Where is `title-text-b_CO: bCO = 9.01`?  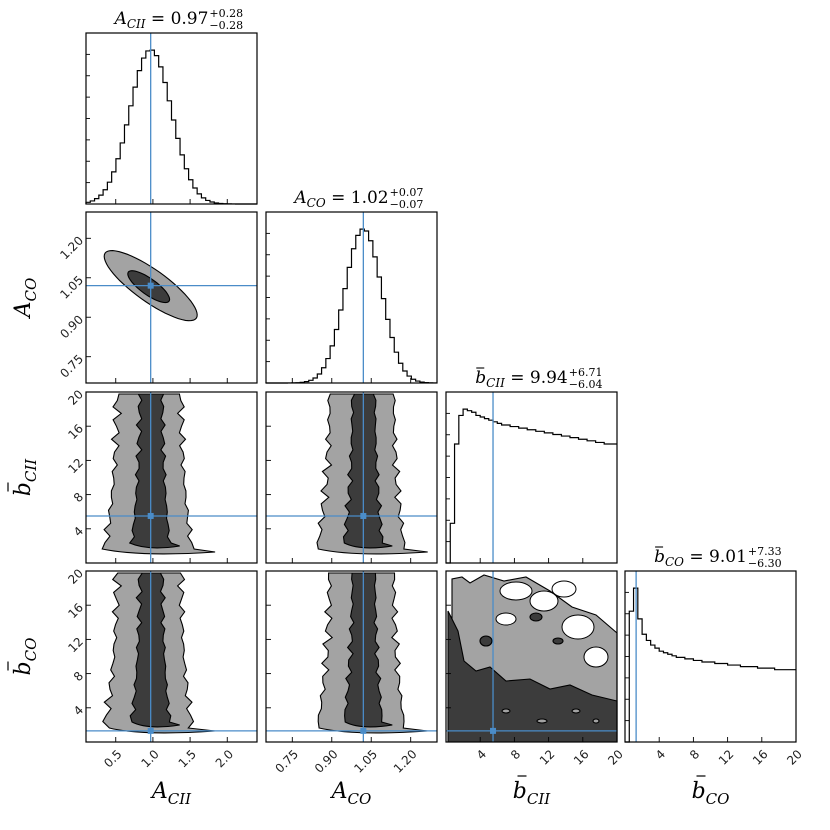 title-text-b_CO: bCO = 9.01 is located at coordinates (700, 558).